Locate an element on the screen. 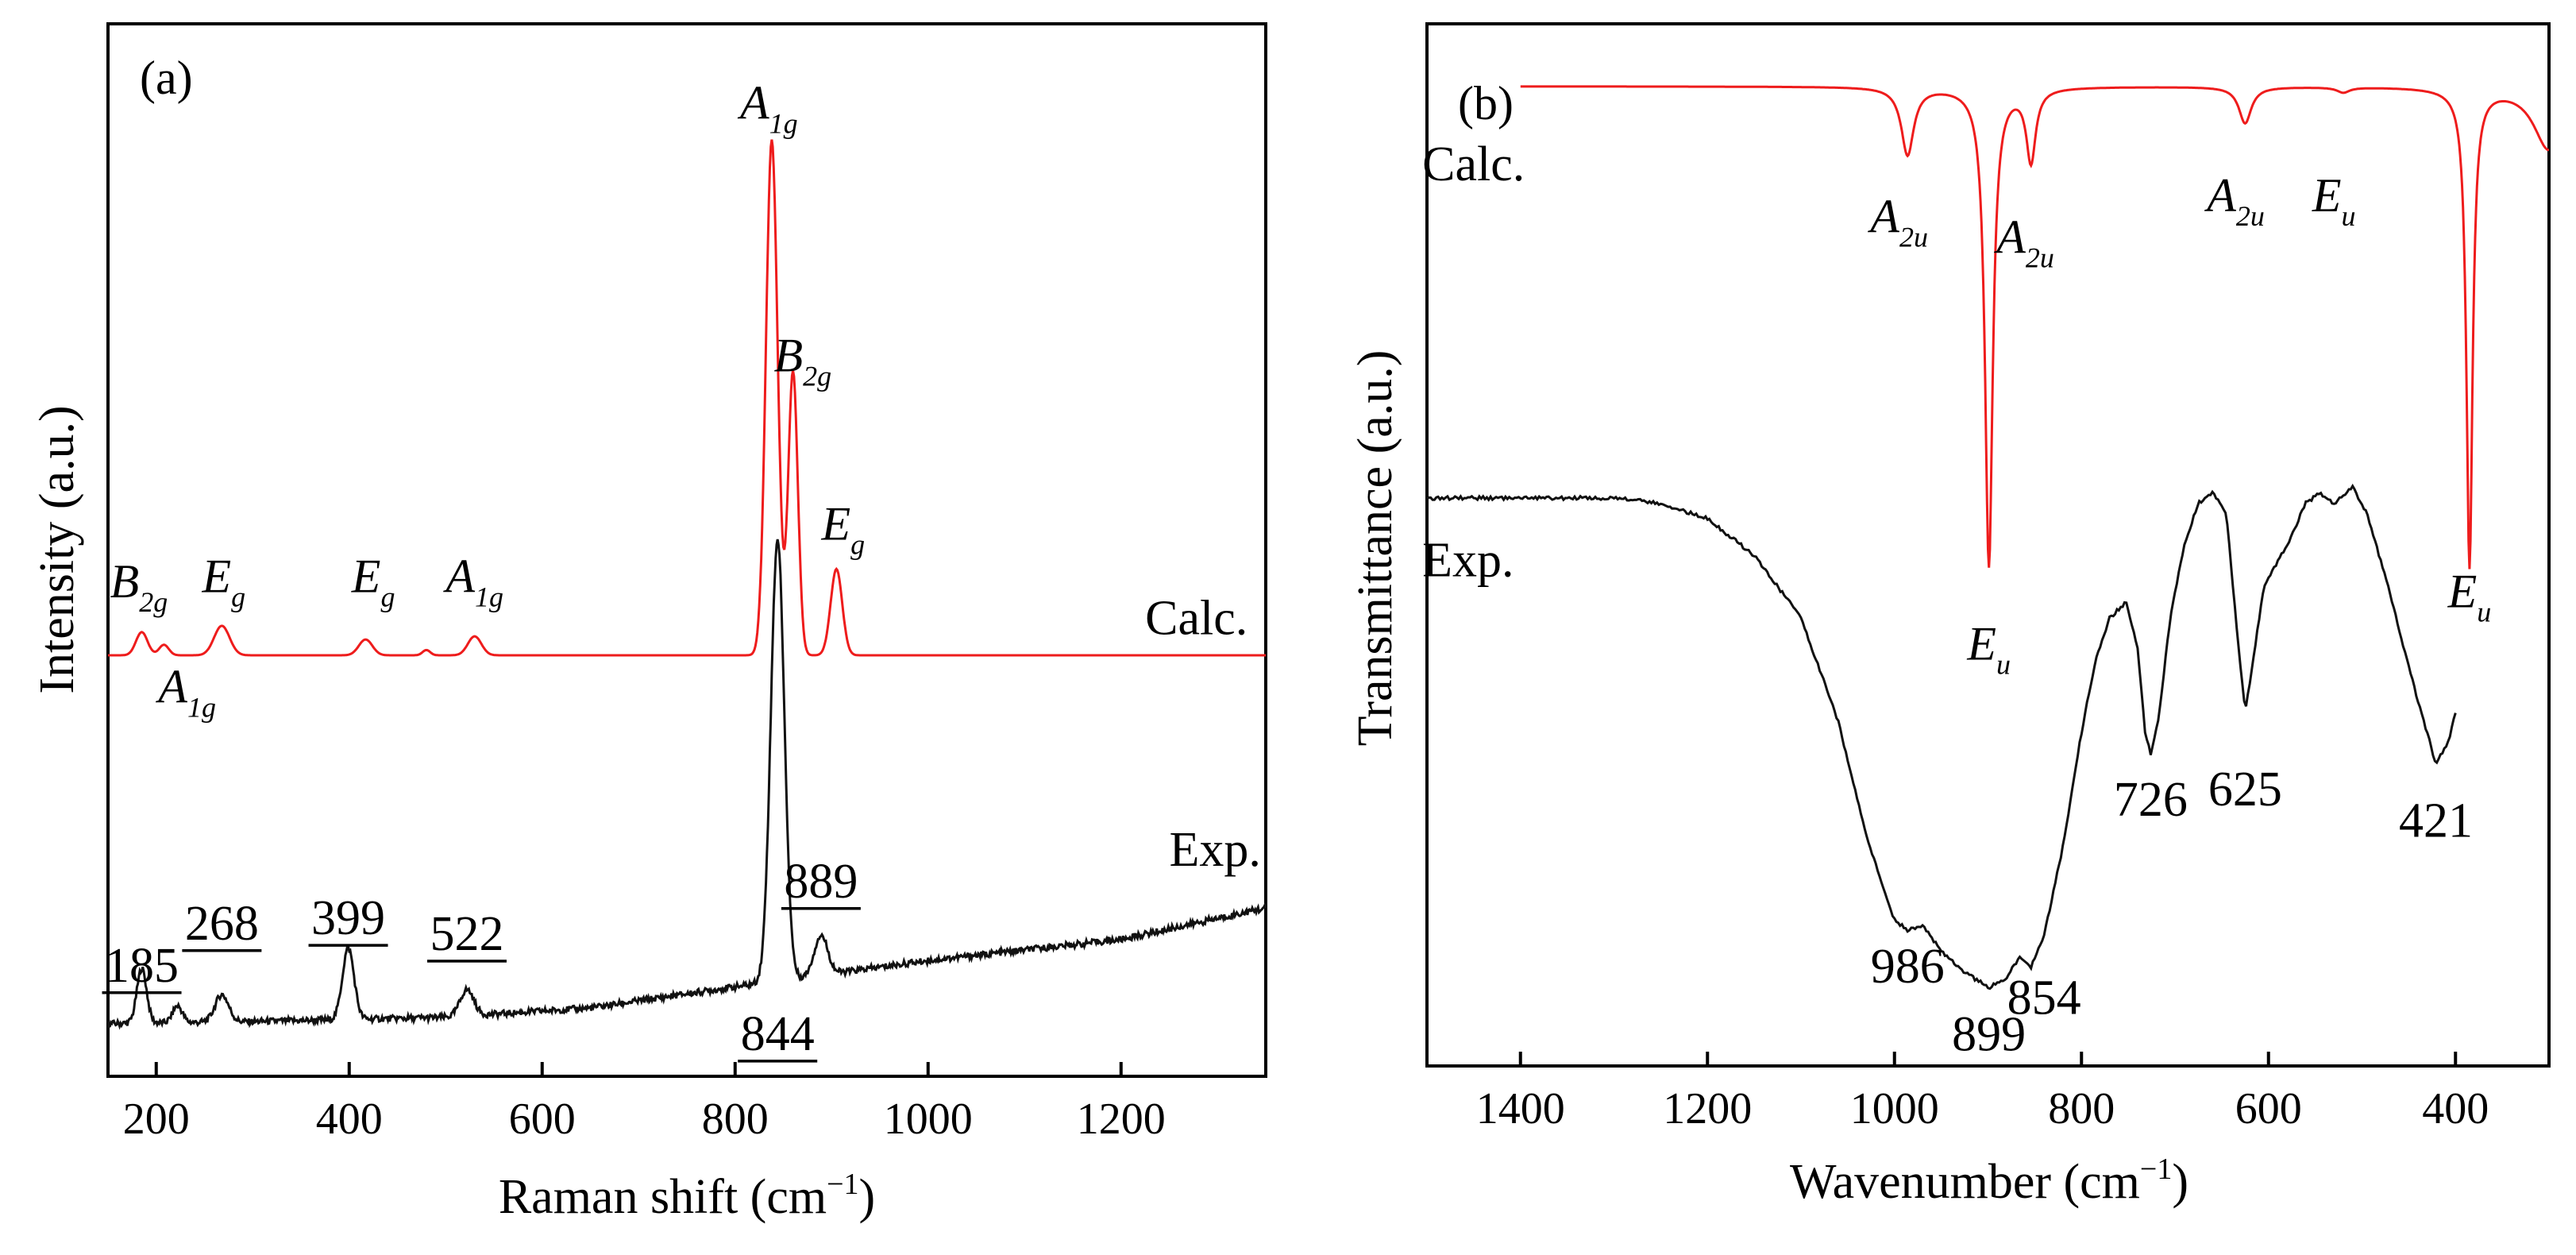  panel-b-x-axis: 1400 1200 1000 800 600 400 is located at coordinates (1982, 1092).